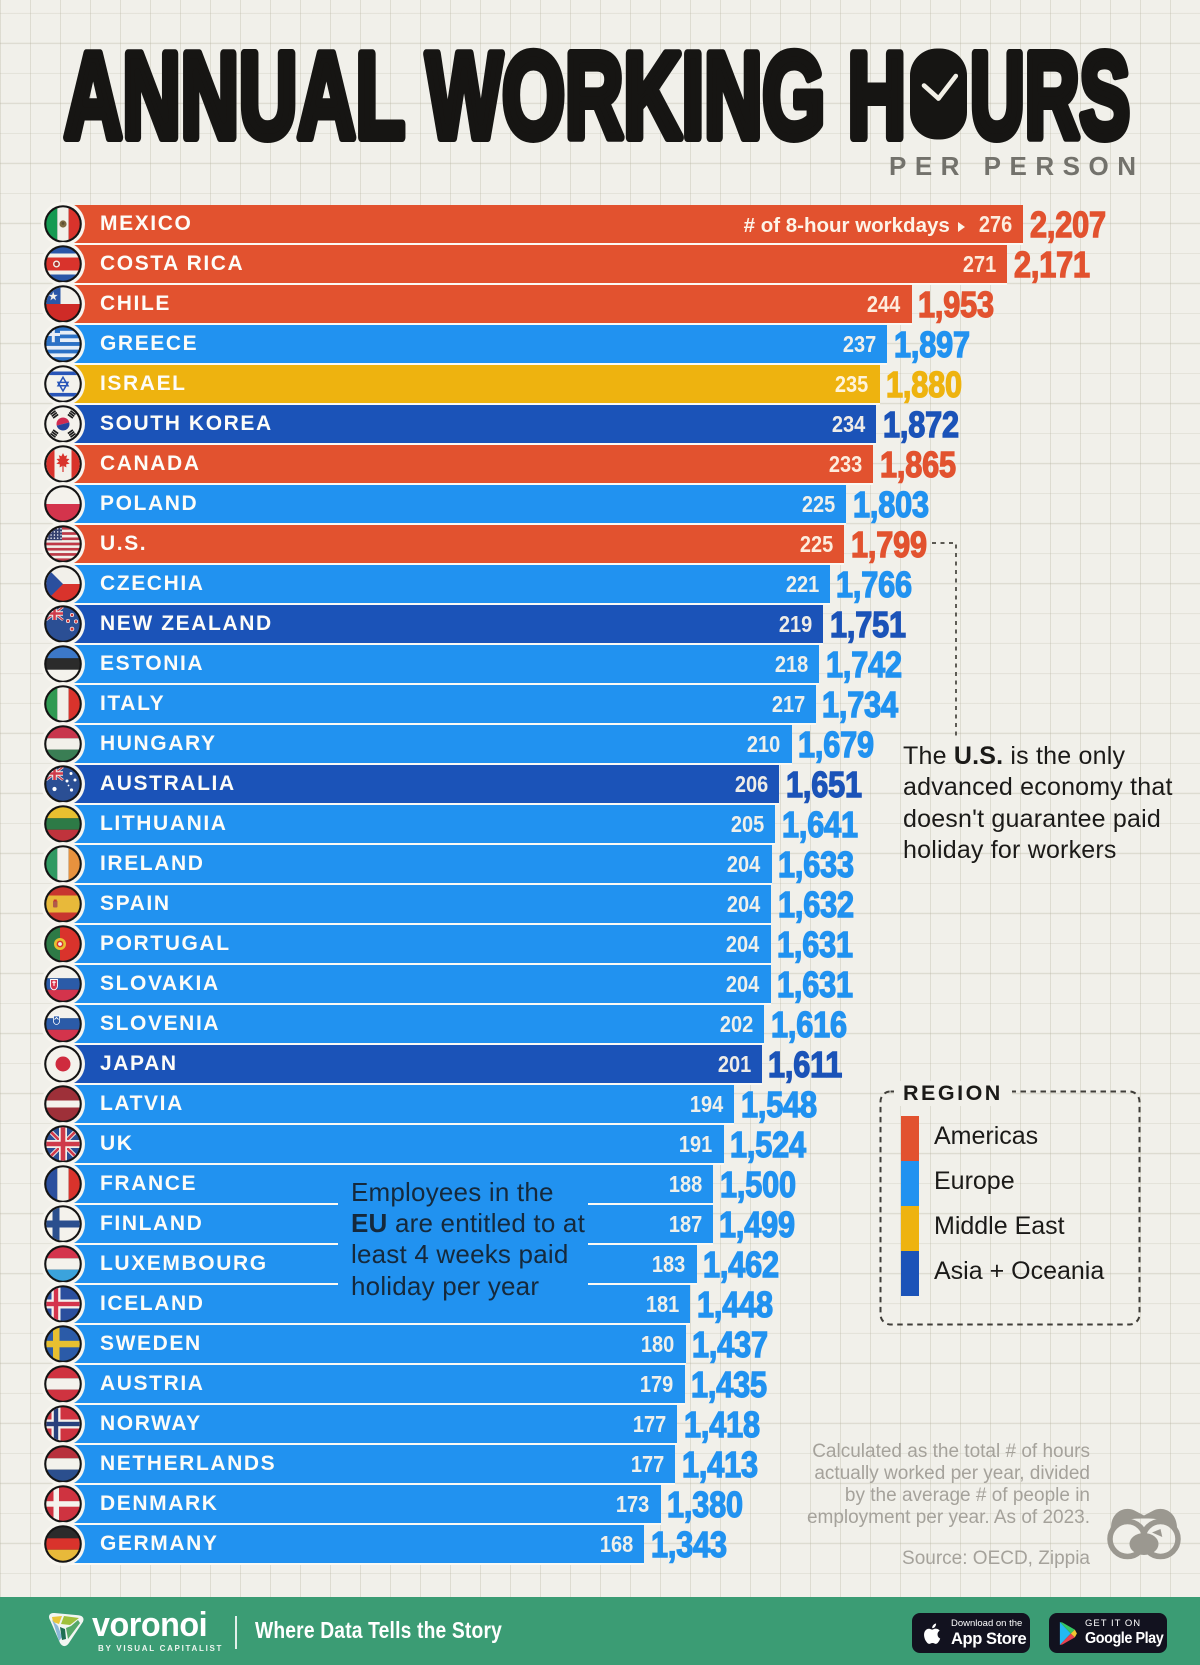 This screenshot has width=1200, height=1665. Describe the element at coordinates (1050, 96) in the screenshot. I see `svg-text: URS` at that location.